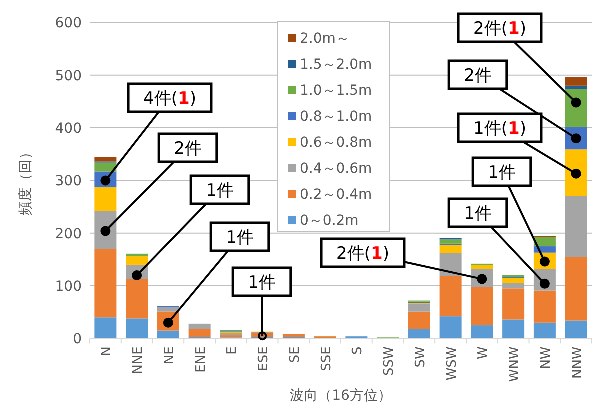  Describe the element at coordinates (264, 359) in the screenshot. I see `x-tick-label: ESE` at that location.